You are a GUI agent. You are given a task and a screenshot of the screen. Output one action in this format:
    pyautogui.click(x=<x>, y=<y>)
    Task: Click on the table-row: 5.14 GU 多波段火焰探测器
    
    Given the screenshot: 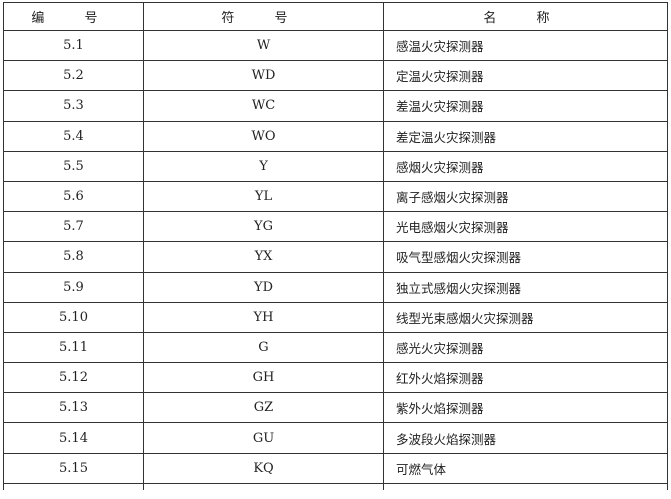 What is the action you would take?
    pyautogui.click(x=335, y=438)
    